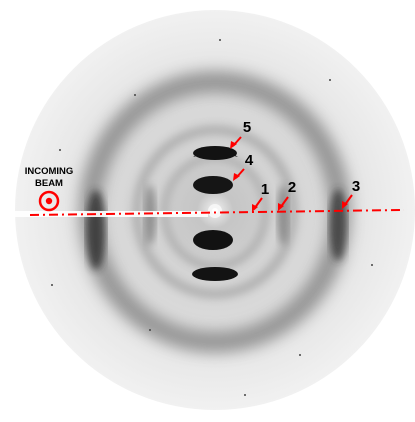 The height and width of the screenshot is (422, 415). What do you see at coordinates (338, 225) in the screenshot?
I see `equatorial-lobe-right` at bounding box center [338, 225].